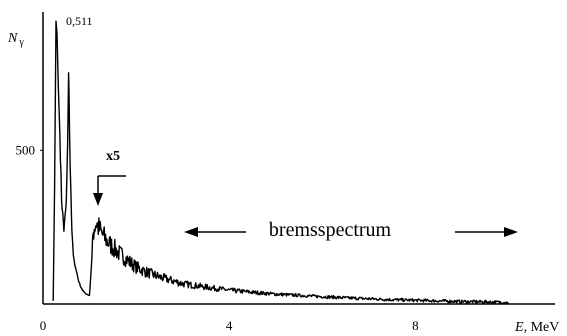 This screenshot has height=336, width=567. Describe the element at coordinates (415, 325) in the screenshot. I see `x-tick-label: 8` at that location.